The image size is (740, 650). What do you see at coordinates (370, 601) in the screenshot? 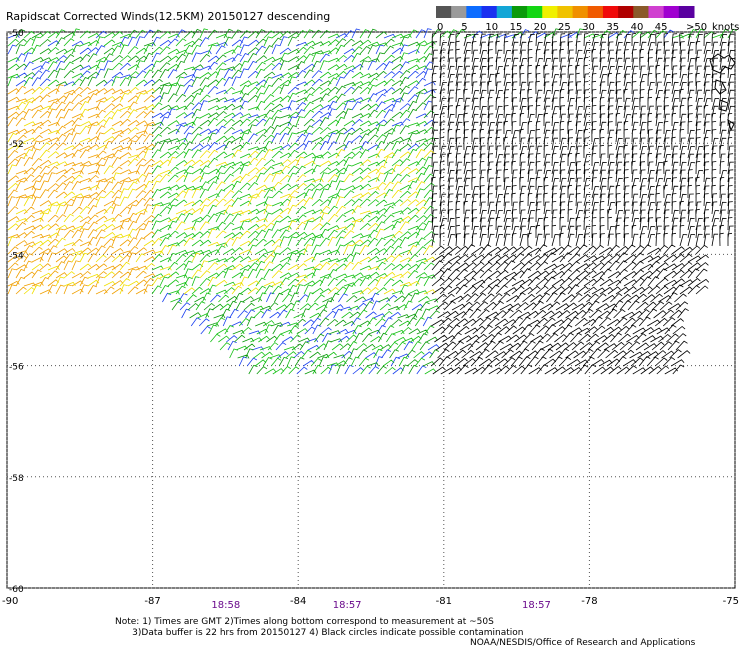
I see `longitude-labels: -90 -87 -84 -81 -78 -75` at bounding box center [370, 601].